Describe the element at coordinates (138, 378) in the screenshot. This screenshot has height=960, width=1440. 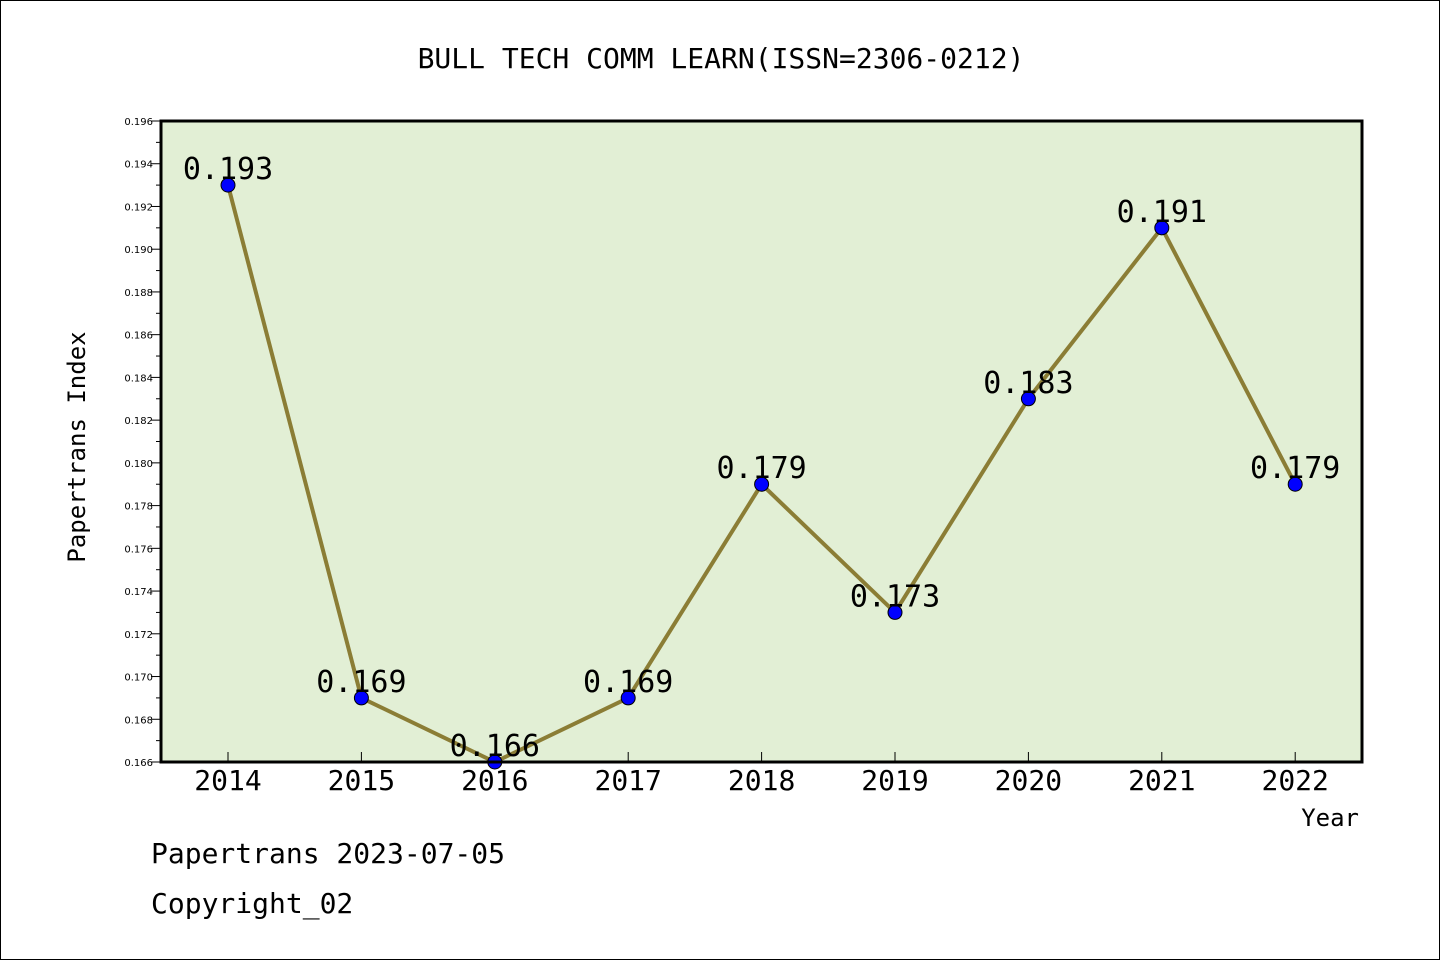
I see `y-tick-label: 0.184` at that location.